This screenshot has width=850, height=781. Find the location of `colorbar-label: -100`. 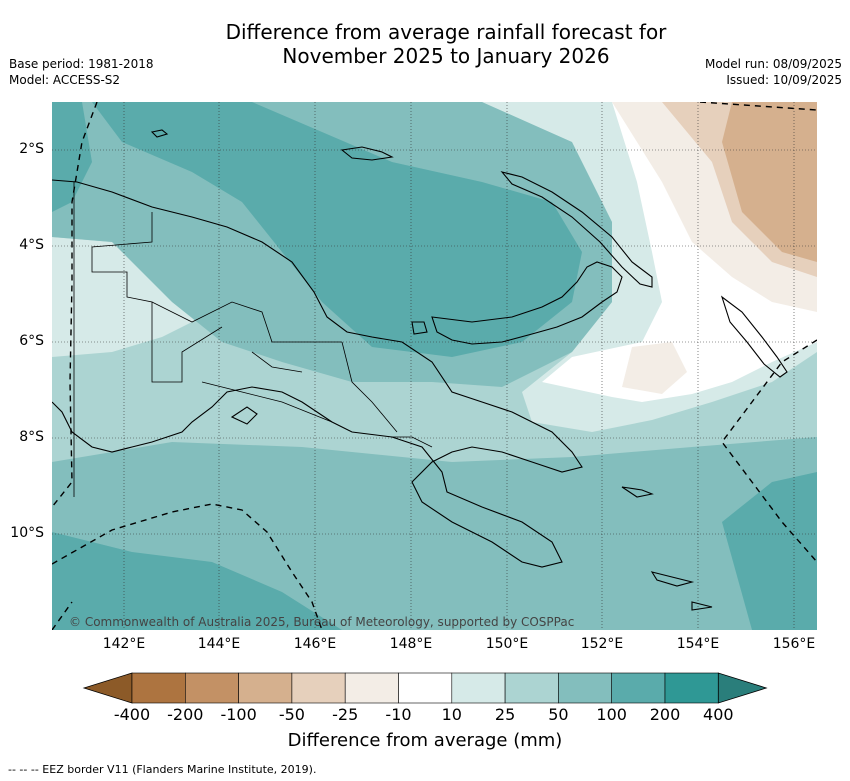

colorbar-label: -100 is located at coordinates (238, 714).